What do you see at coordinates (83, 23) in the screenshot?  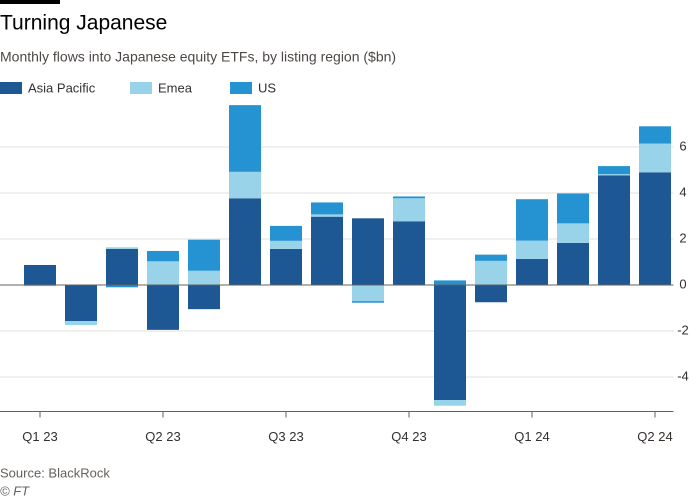 I see `chart-title: Turning Japanese` at bounding box center [83, 23].